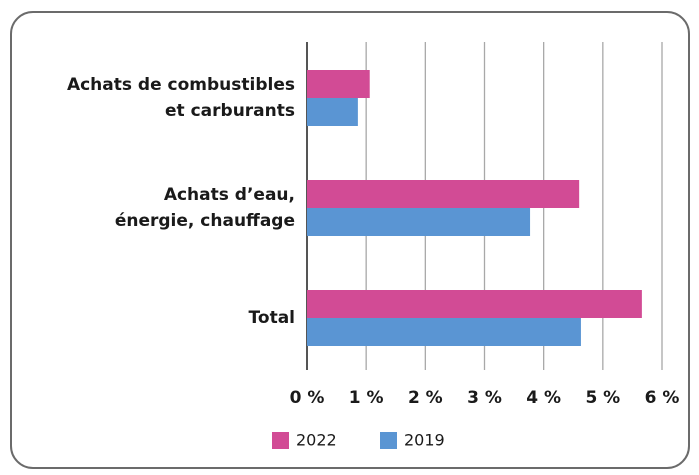 Image resolution: width=699 pixels, height=475 pixels. Describe the element at coordinates (424, 440) in the screenshot. I see `legend-label: 2019` at that location.